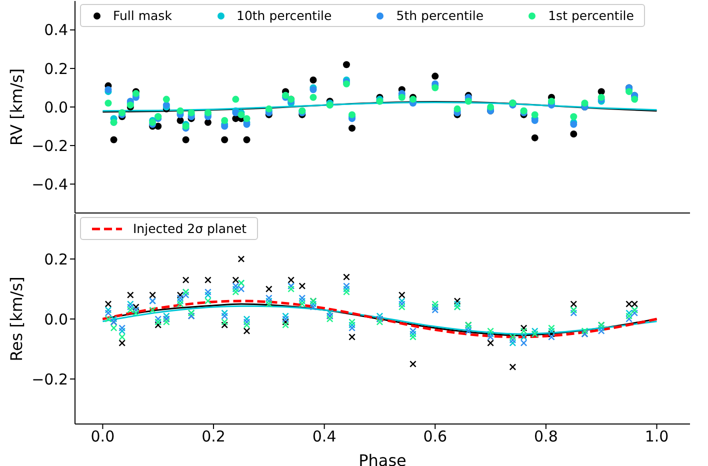 This screenshot has height=466, width=708. I want to click on x-tick-label: 0.8, so click(546, 437).